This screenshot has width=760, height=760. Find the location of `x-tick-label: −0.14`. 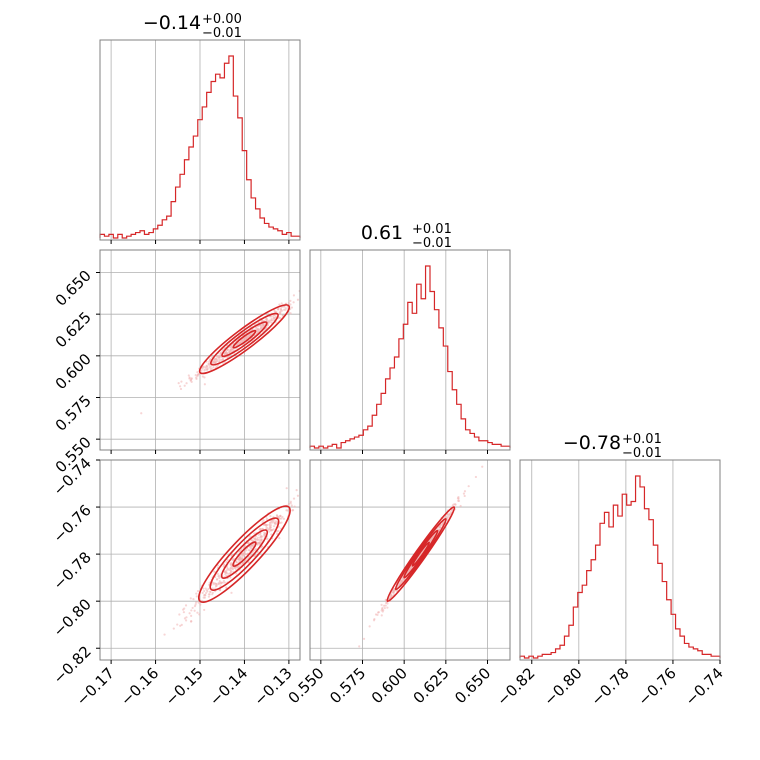

x-tick-label: −0.14 is located at coordinates (228, 686).